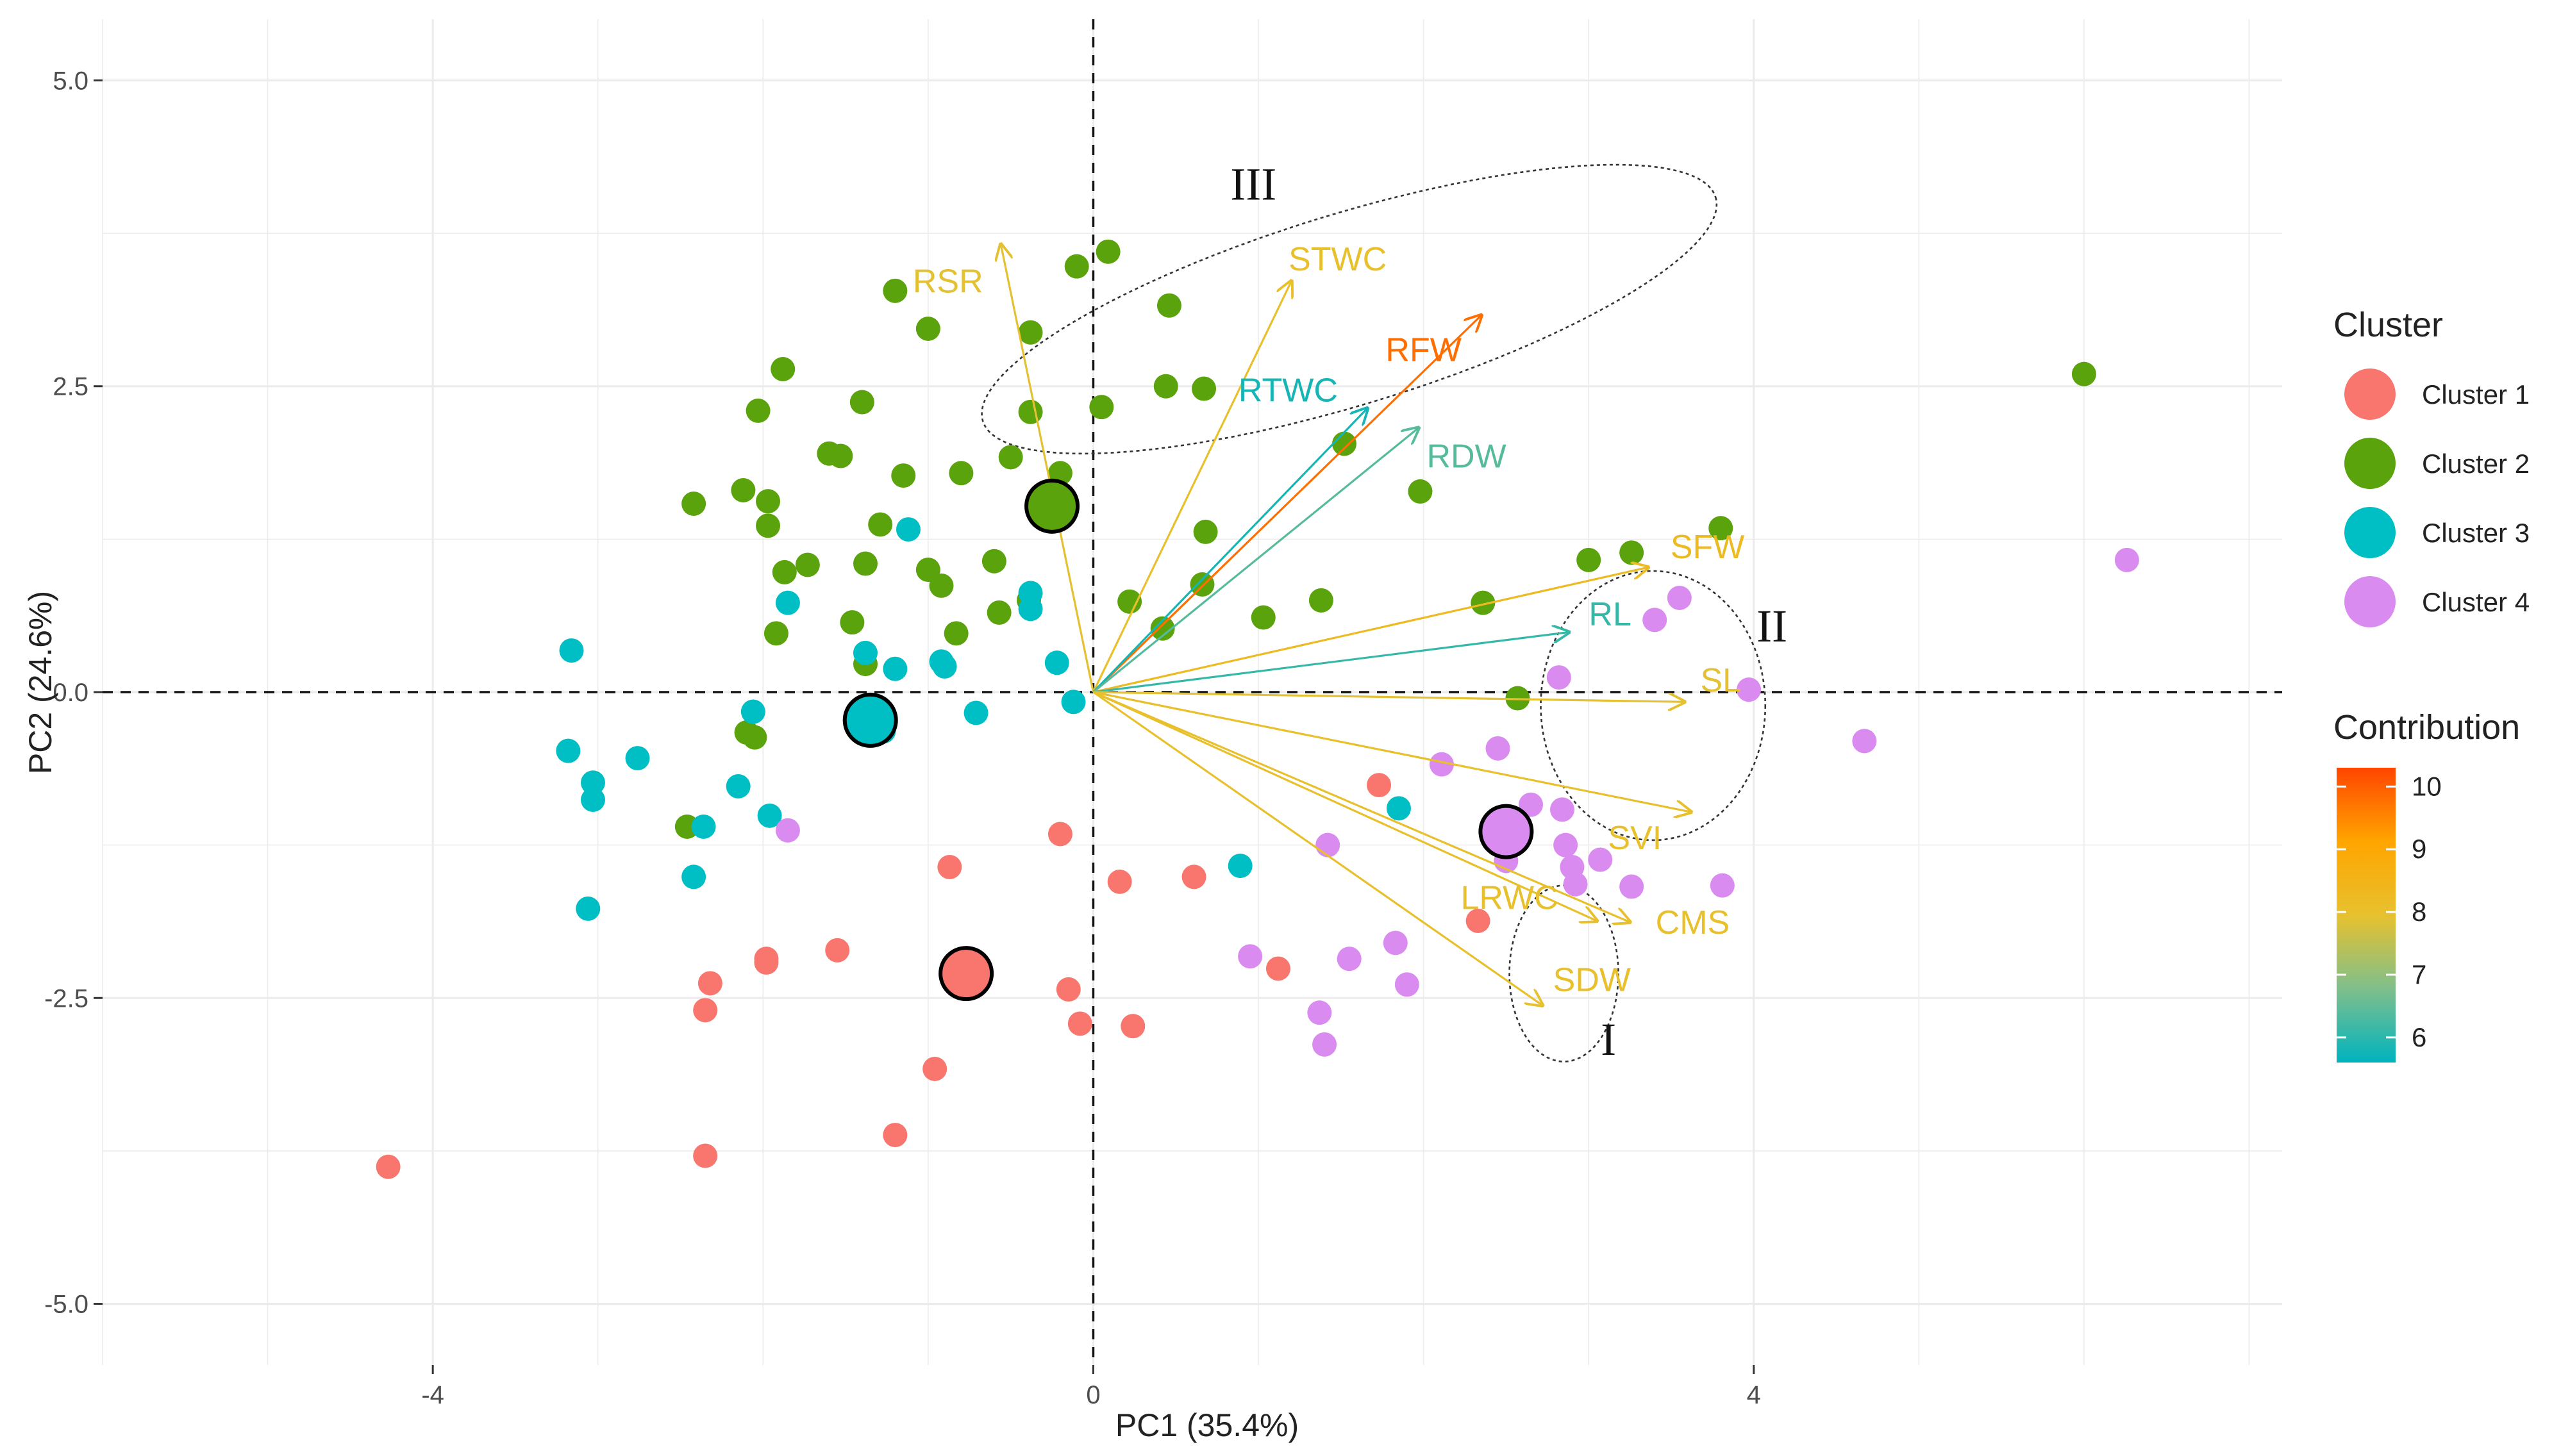  Describe the element at coordinates (1509, 899) in the screenshot. I see `variable-label: LRWC` at that location.